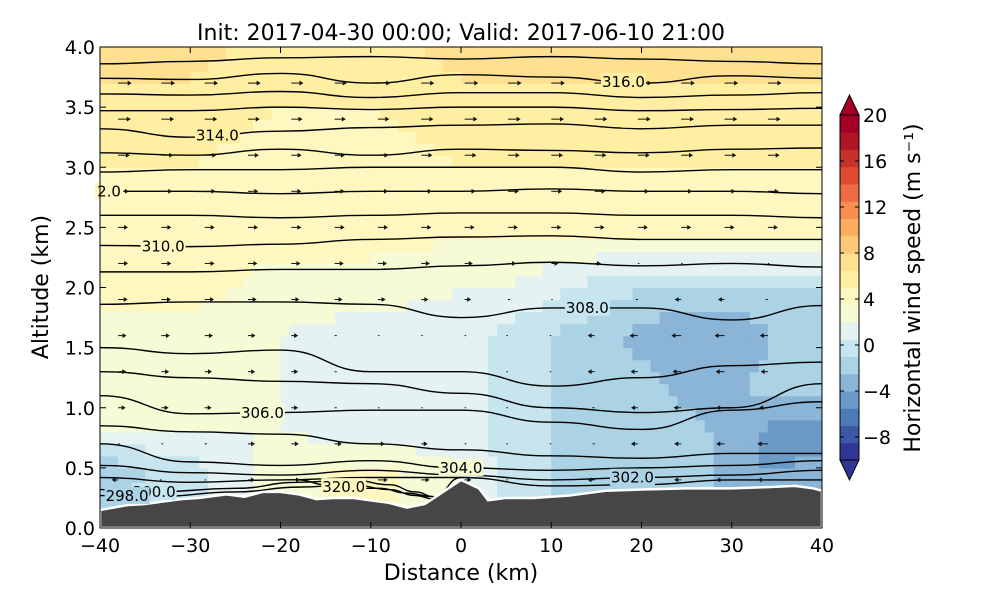 This screenshot has height=600, width=1000. What do you see at coordinates (623, 81) in the screenshot?
I see `contour-label-bg` at bounding box center [623, 81].